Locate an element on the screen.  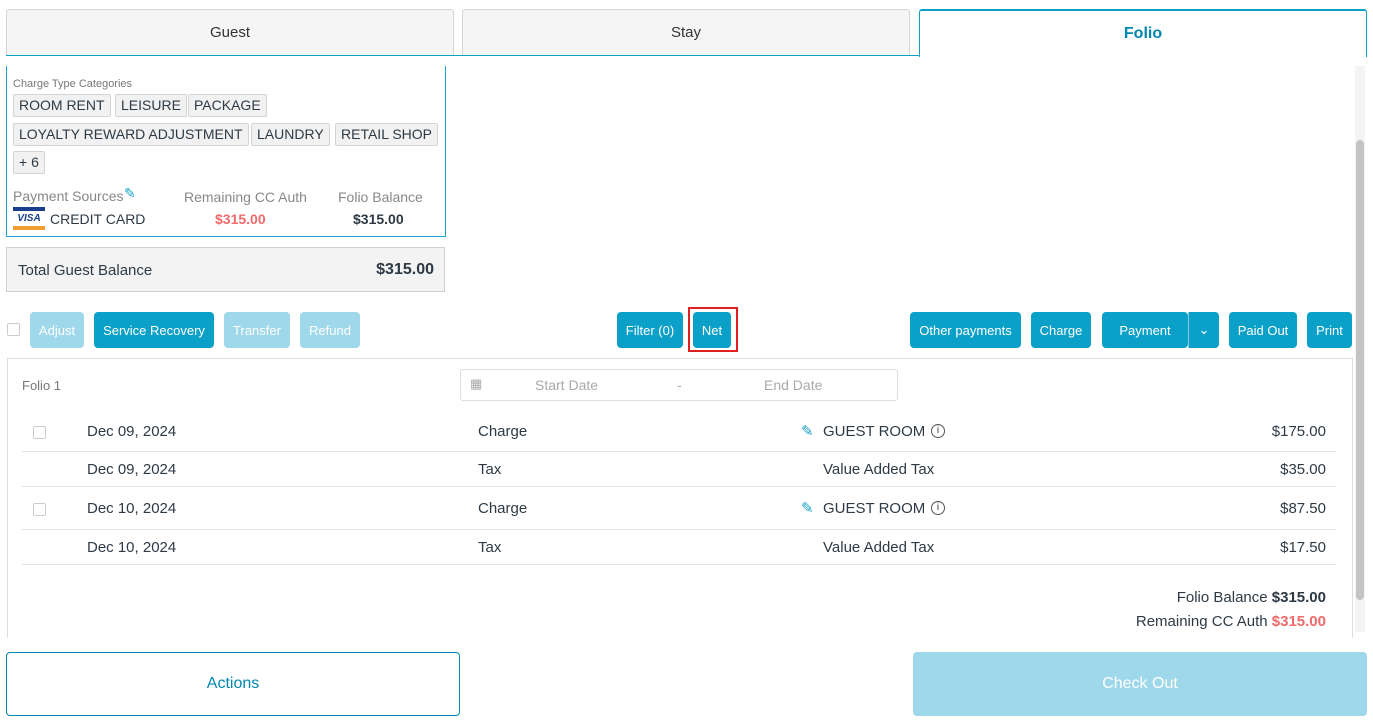
service-recovery-button: Service Recovery is located at coordinates (154, 330).